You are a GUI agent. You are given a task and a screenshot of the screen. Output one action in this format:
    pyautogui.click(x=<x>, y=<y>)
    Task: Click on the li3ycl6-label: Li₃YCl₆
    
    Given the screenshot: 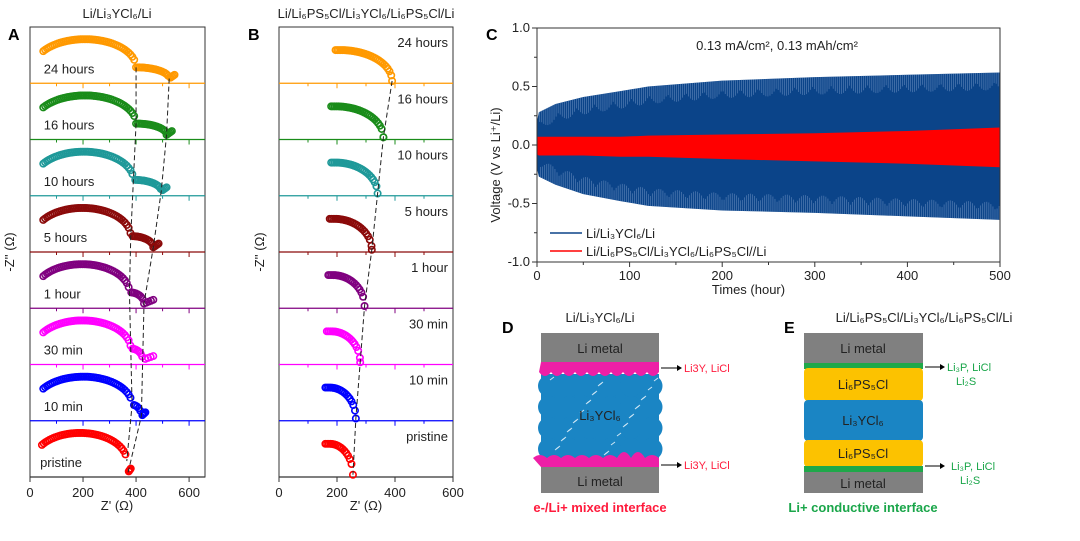 What is the action you would take?
    pyautogui.click(x=863, y=420)
    